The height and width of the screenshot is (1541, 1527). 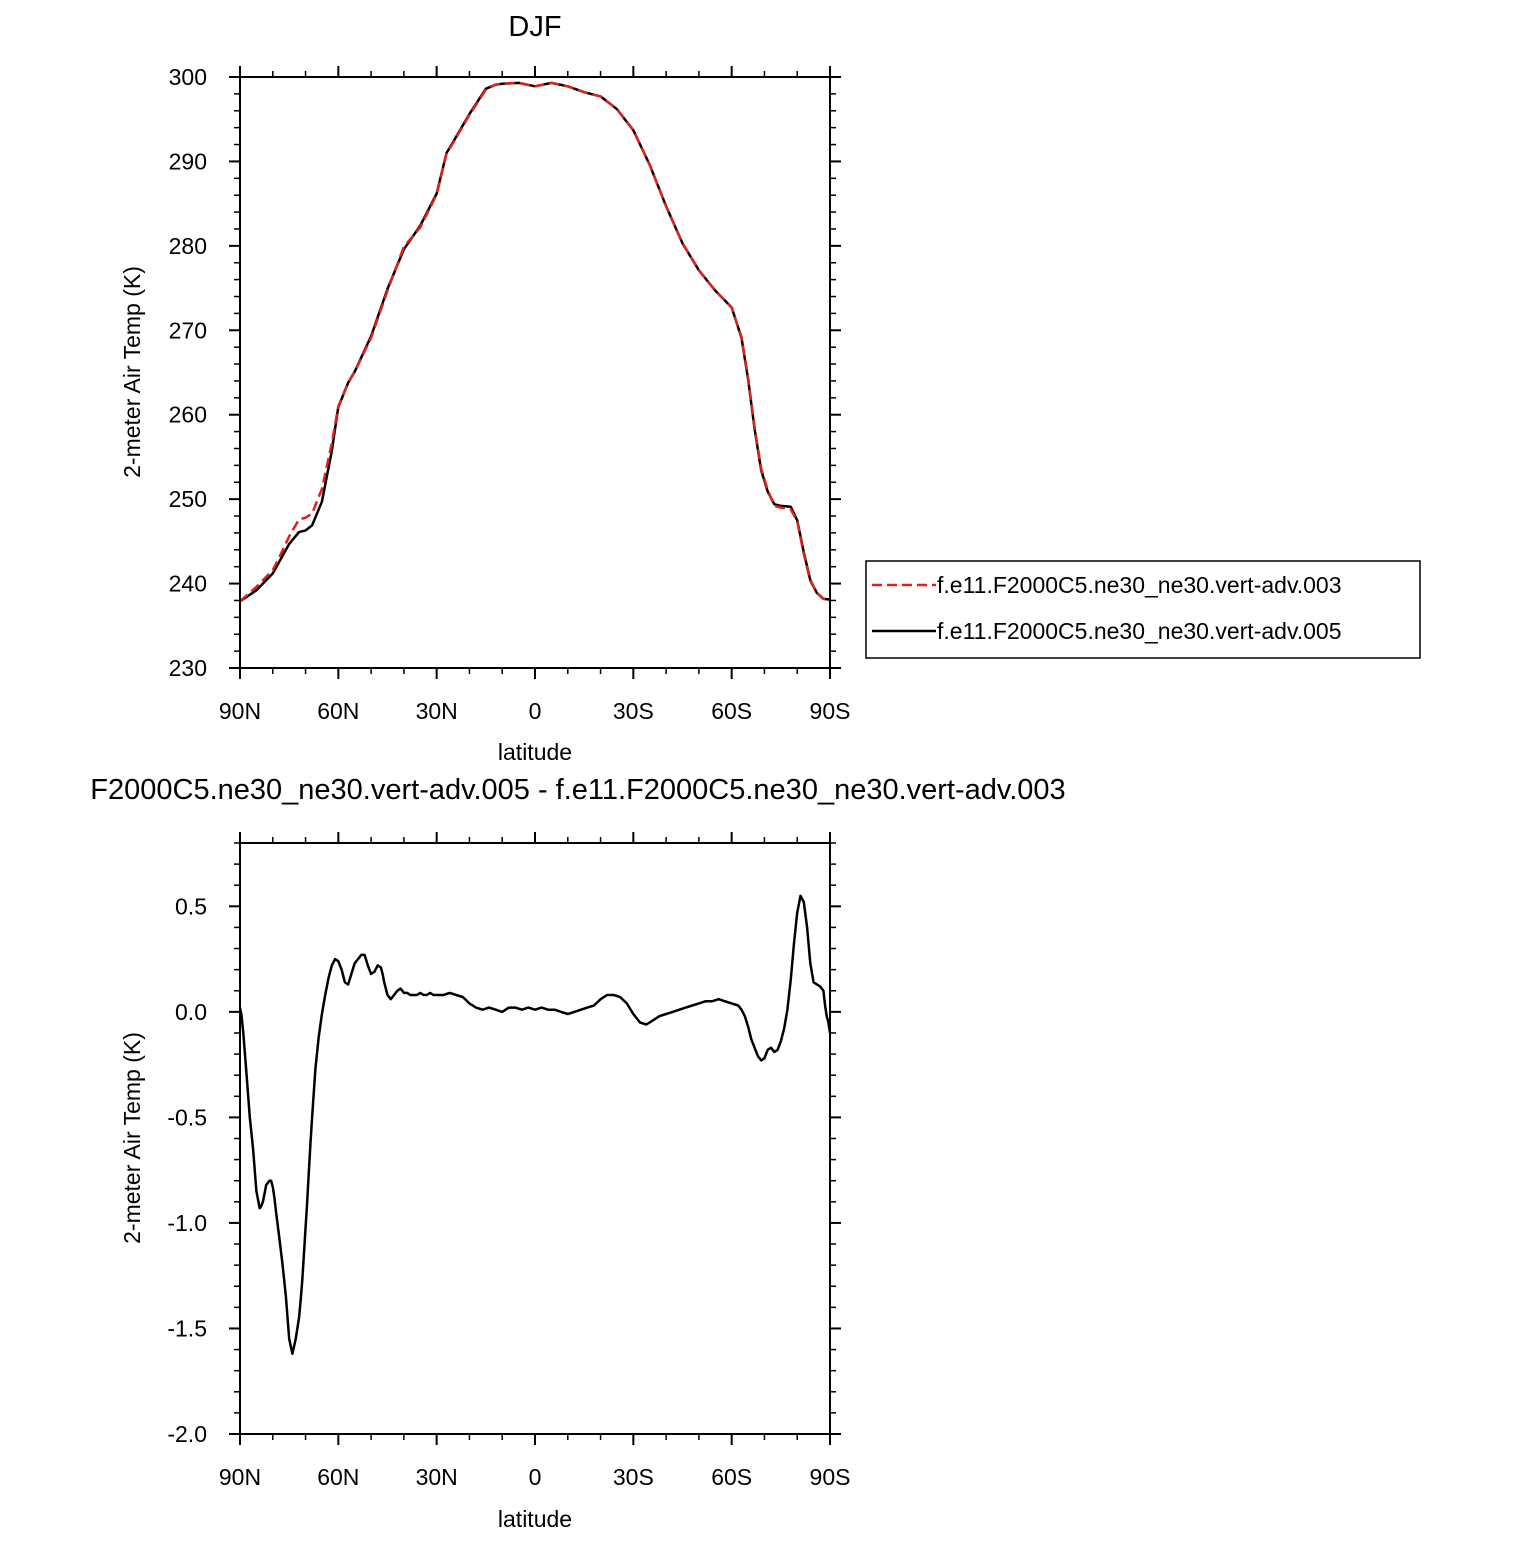 I want to click on y-tick-label: 260, so click(x=188, y=415).